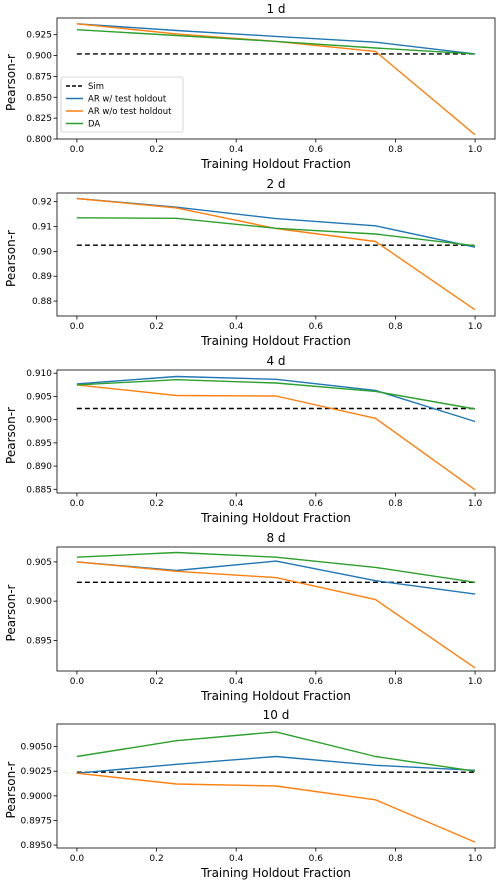 This screenshot has height=881, width=500. Describe the element at coordinates (275, 538) in the screenshot. I see `chart-title: 8 d` at that location.